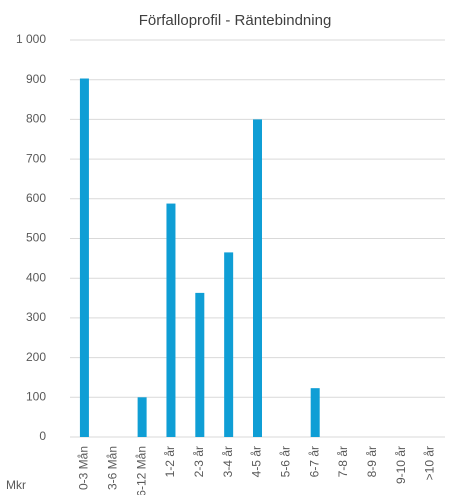  Describe the element at coordinates (16, 485) in the screenshot. I see `unit-label: Mkr` at that location.